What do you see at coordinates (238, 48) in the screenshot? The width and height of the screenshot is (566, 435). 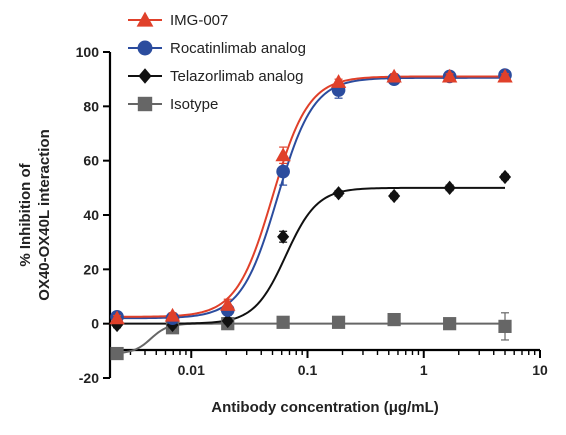 I see `legend-label: Rocatinlimab analog` at bounding box center [238, 48].